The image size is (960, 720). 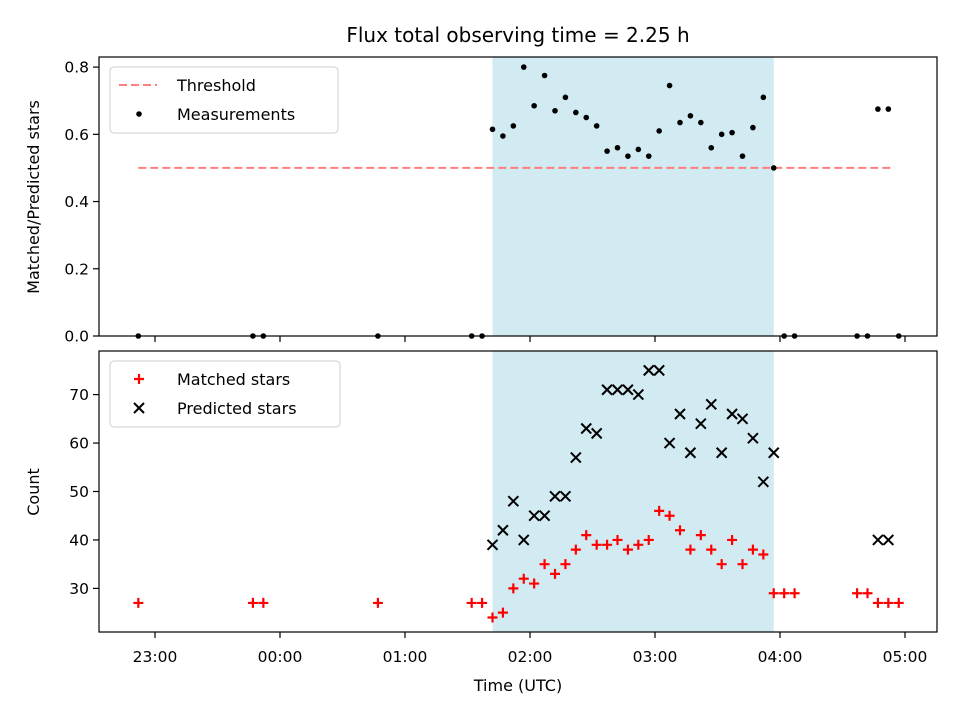 I want to click on top-legend: Threshold Measurements, so click(x=224, y=100).